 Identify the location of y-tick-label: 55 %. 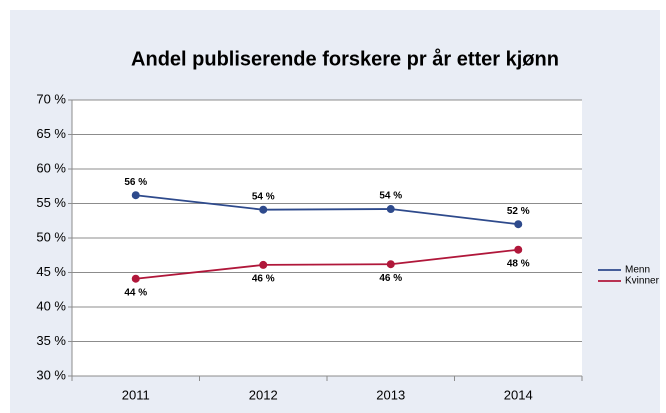
(51, 202).